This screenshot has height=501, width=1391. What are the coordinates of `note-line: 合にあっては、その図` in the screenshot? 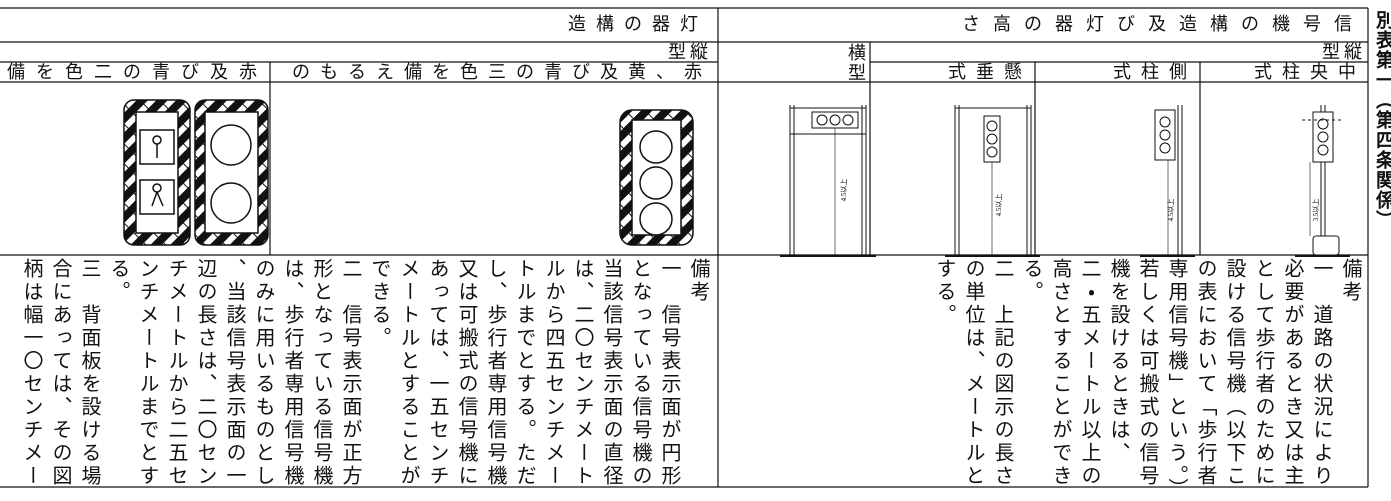 It's located at (60, 373).